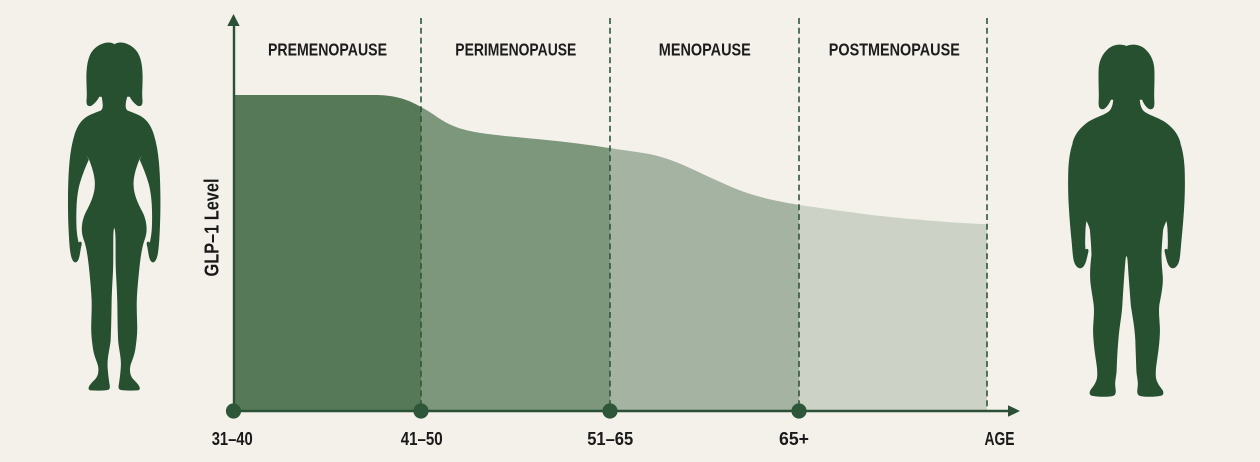  Describe the element at coordinates (705, 50) in the screenshot. I see `svg-text: MENOPAUSE` at that location.